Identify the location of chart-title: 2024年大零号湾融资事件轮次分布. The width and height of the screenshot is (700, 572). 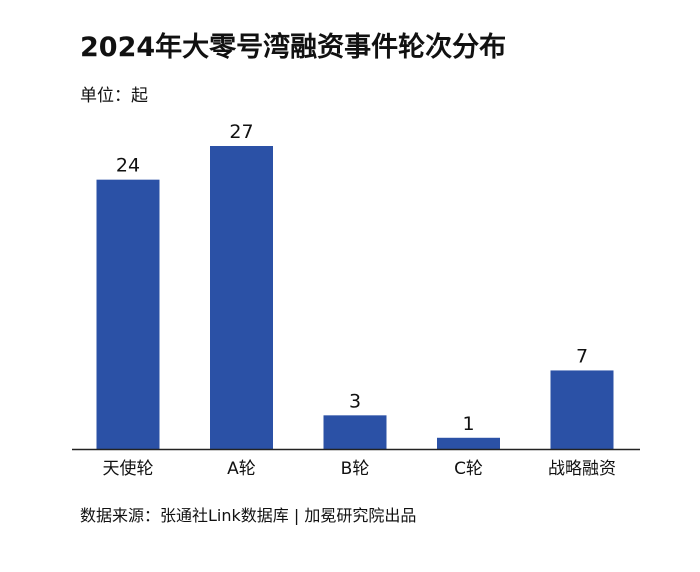
(293, 47).